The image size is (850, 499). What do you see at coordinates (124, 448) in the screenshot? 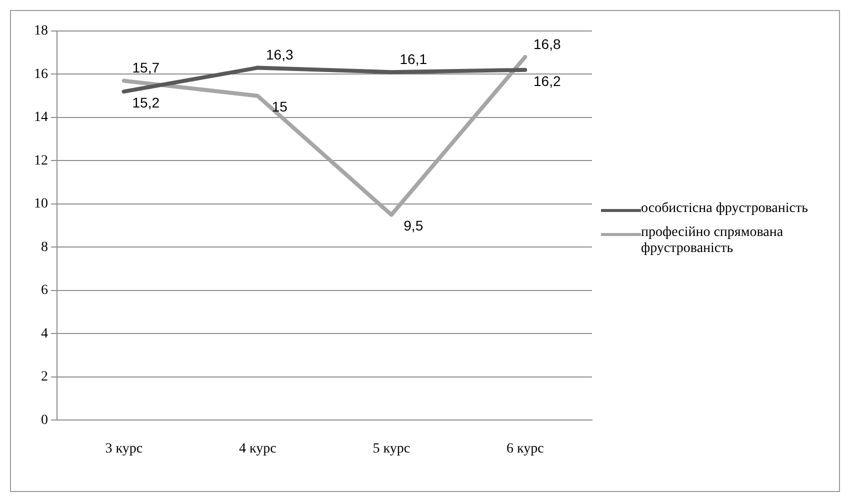
I see `x-tick-label: 3 курс` at bounding box center [124, 448].